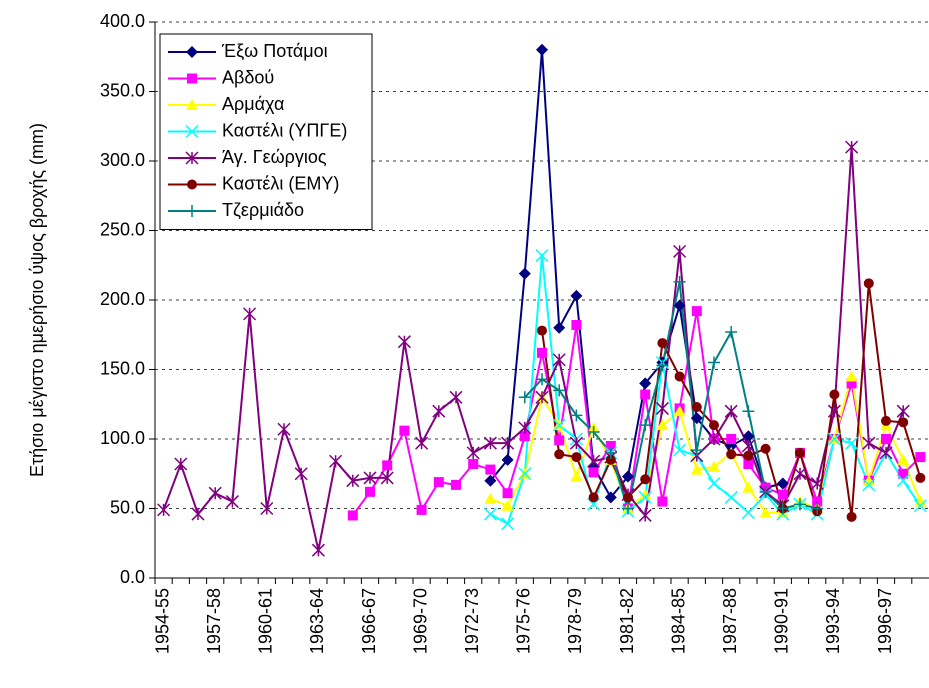 The width and height of the screenshot is (929, 688). I want to click on x-tick-label: 1981-82, so click(627, 621).